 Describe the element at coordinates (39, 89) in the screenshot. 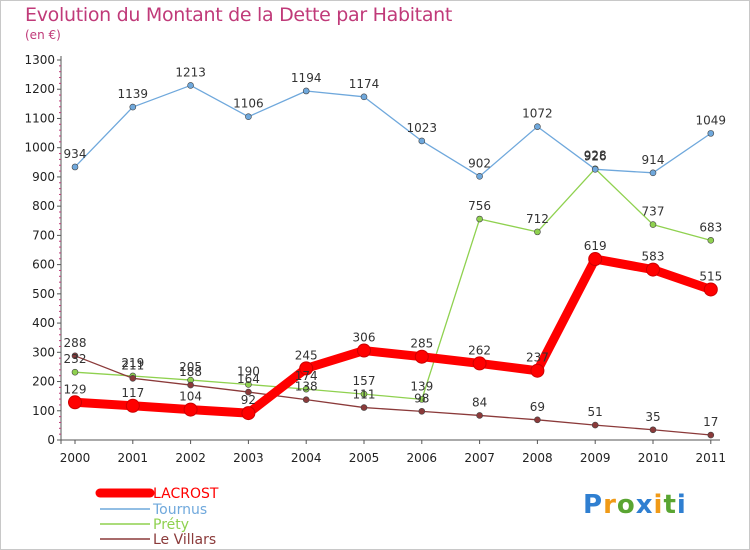

I see `y-tick-label: 1200` at that location.